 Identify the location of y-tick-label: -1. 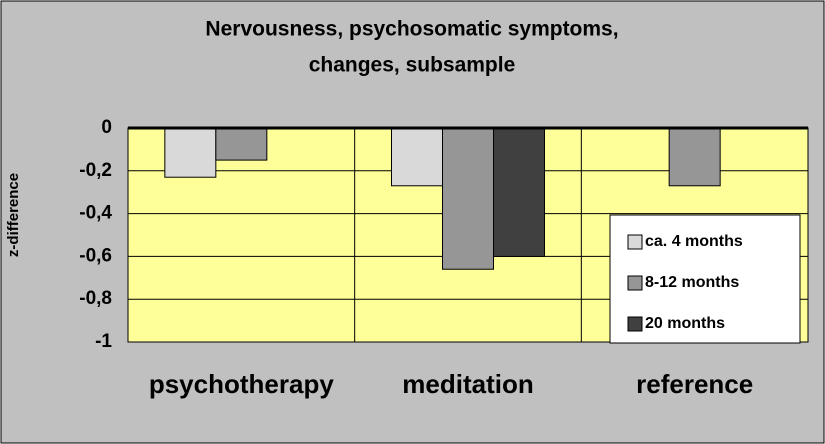
(103, 341).